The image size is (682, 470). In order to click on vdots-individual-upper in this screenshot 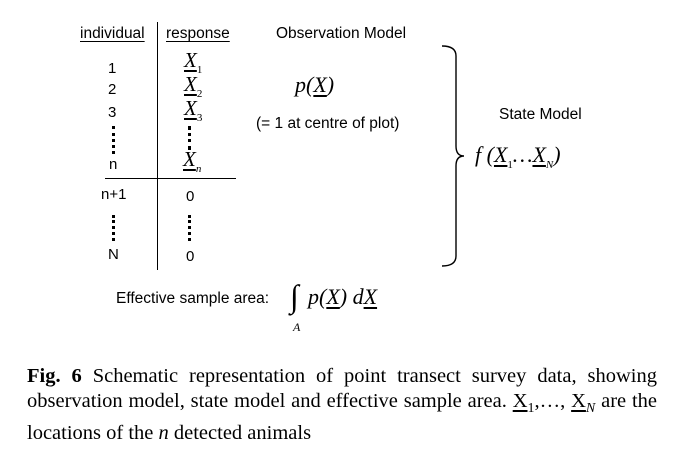, I will do `click(113, 140)`.